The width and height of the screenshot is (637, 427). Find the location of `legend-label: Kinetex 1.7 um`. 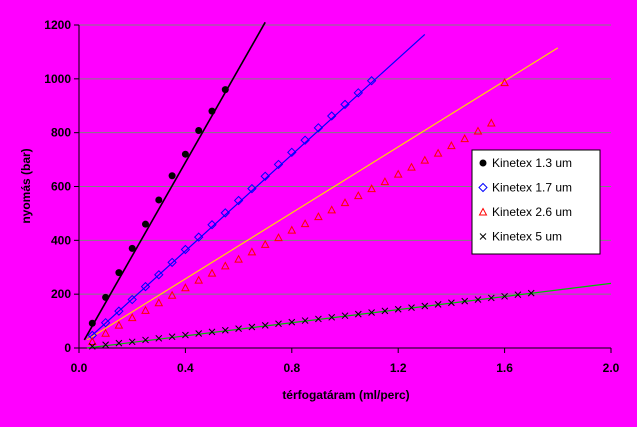

legend-label: Kinetex 1.7 um is located at coordinates (532, 188).